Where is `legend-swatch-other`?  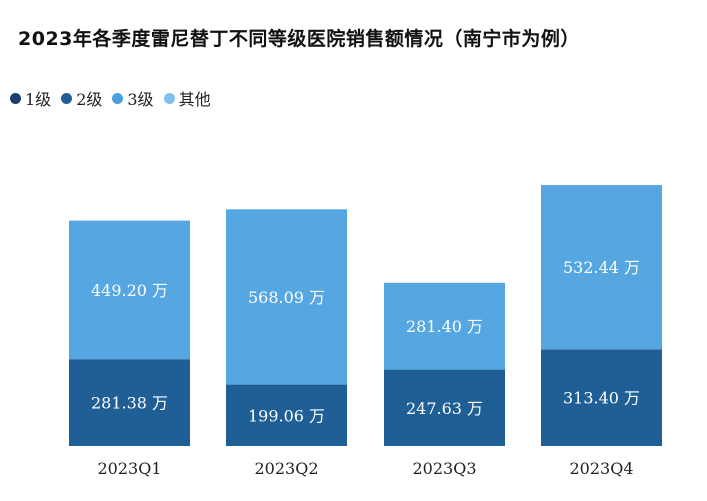 legend-swatch-other is located at coordinates (169, 98).